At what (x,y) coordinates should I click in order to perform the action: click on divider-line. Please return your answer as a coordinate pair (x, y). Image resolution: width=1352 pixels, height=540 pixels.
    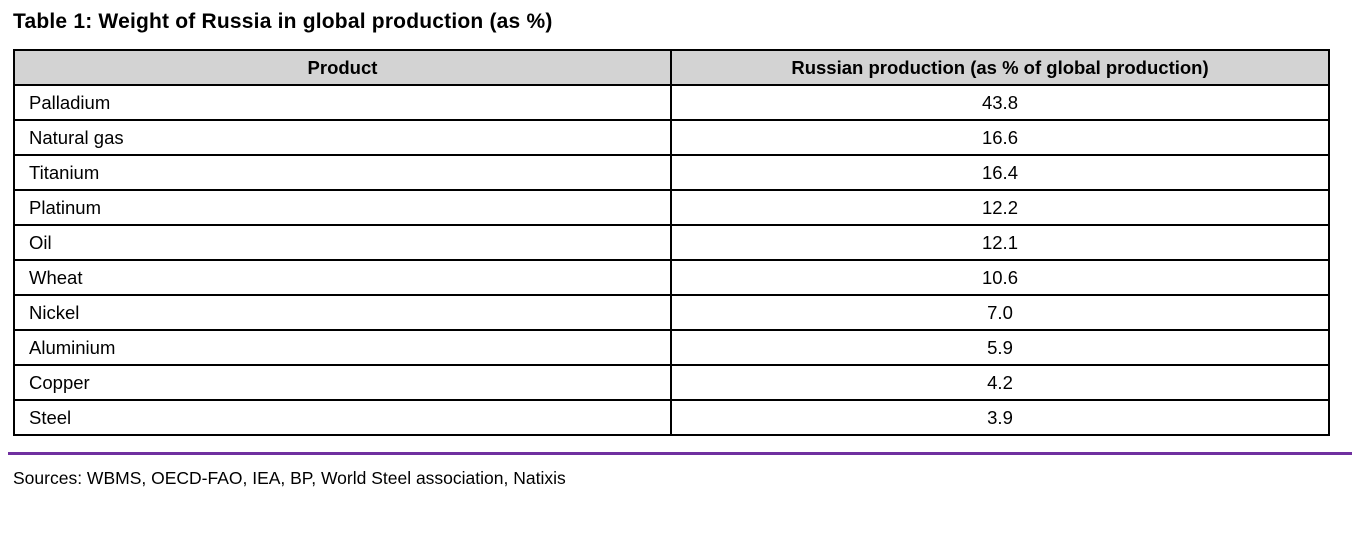
    Looking at the image, I should click on (680, 453).